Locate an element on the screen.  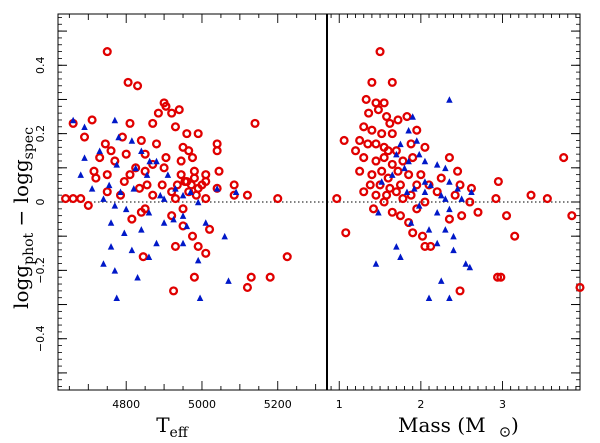
x-axis-title-right-close: ) is located at coordinates (515, 425).